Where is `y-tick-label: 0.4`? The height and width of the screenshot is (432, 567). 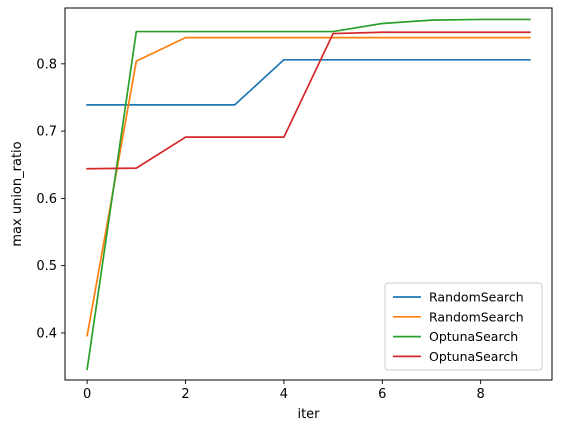 y-tick-label: 0.4 is located at coordinates (46, 333).